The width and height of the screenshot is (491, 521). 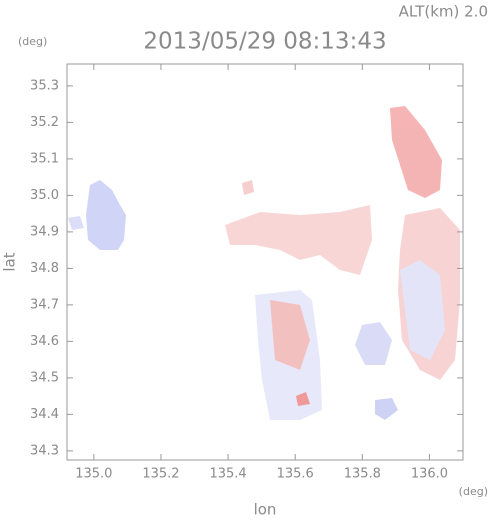 I want to click on y-tick-label: 34.3, so click(x=44, y=450).